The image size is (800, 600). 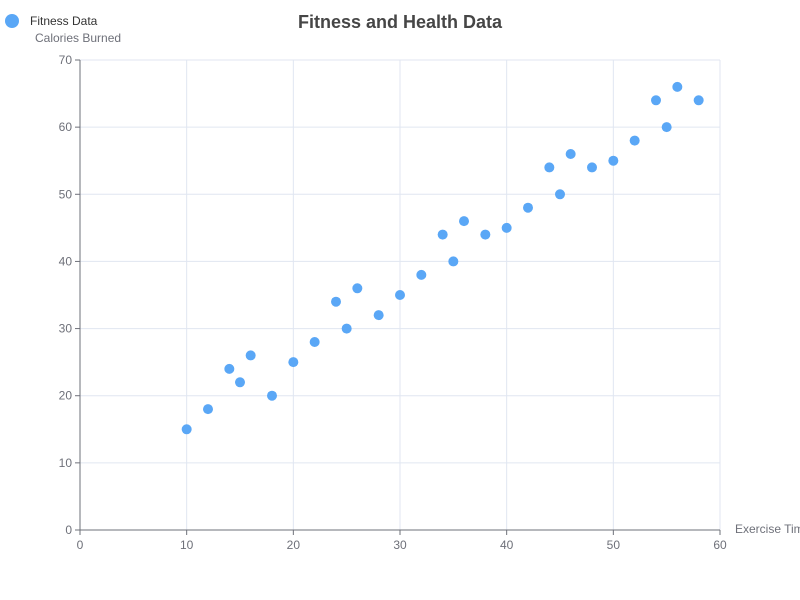 What do you see at coordinates (66, 60) in the screenshot?
I see `y-tick-label: 70` at bounding box center [66, 60].